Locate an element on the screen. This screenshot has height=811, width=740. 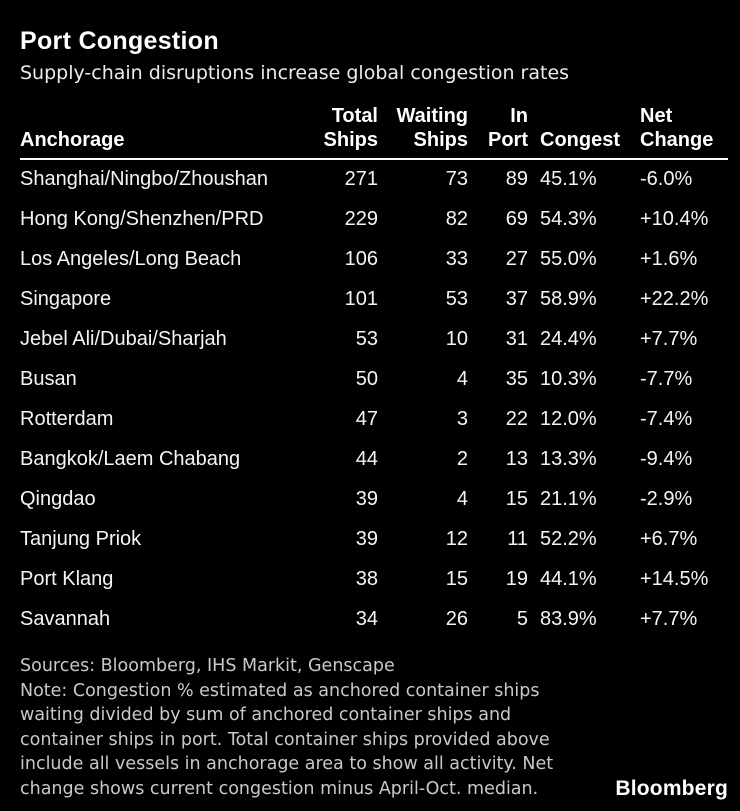
cell-net_change: -7.7% is located at coordinates (666, 378).